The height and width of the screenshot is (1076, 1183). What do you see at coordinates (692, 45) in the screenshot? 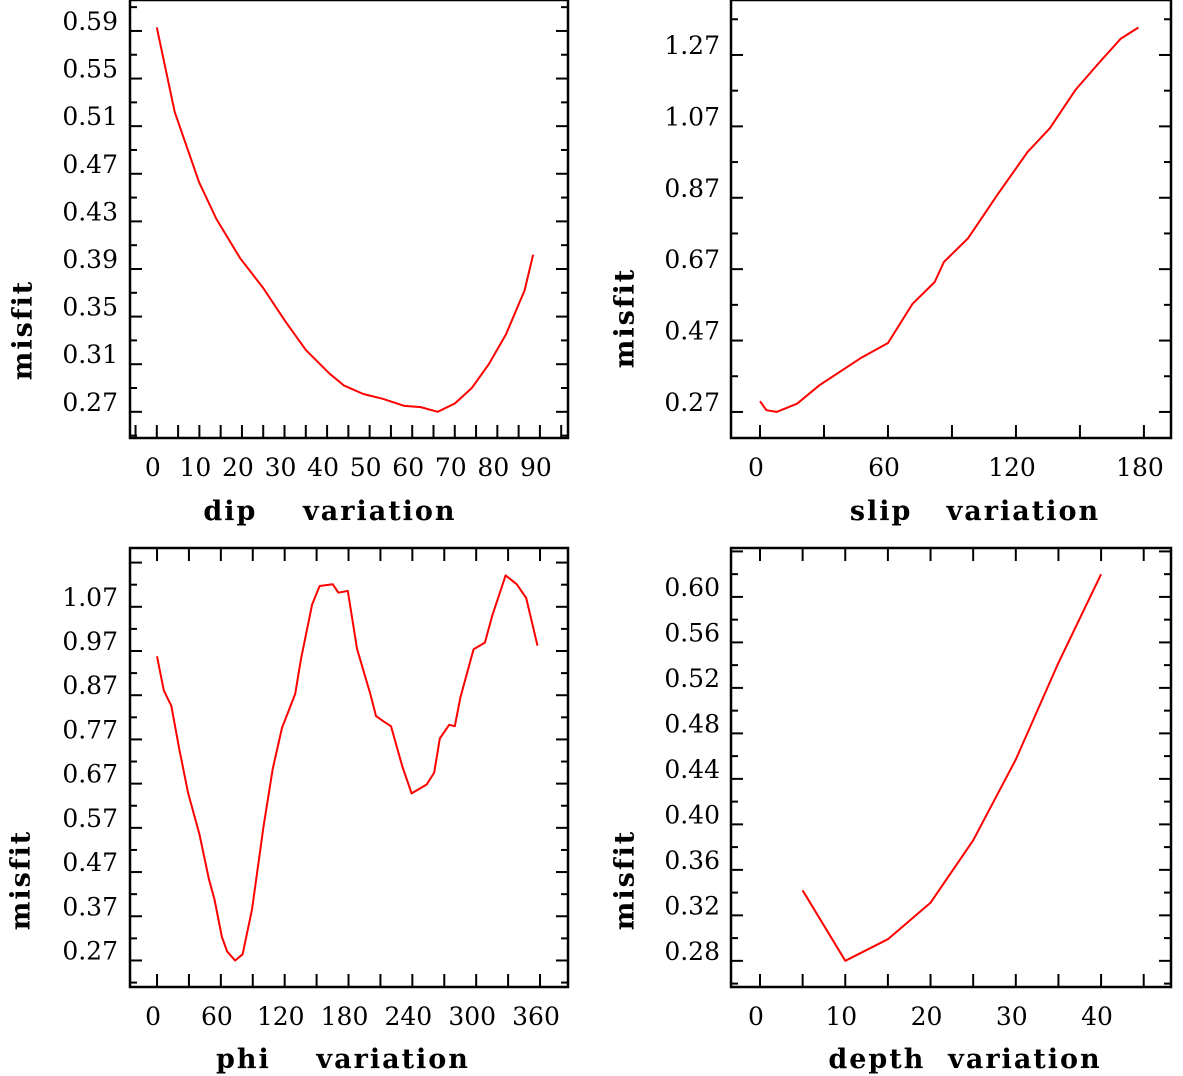
I see `y-tick-label: 1.27` at bounding box center [692, 45].